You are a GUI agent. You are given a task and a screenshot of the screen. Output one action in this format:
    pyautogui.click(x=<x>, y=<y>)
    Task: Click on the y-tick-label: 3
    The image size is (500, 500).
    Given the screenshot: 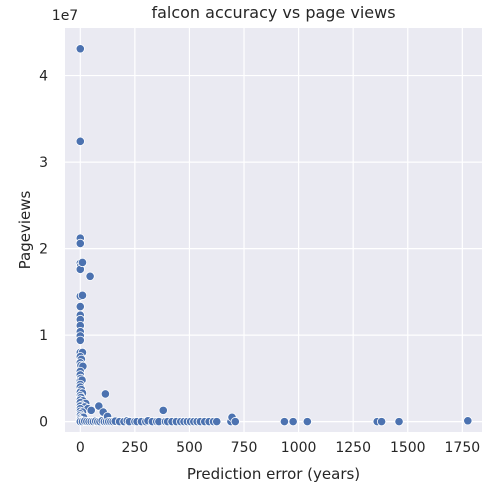 What is the action you would take?
    pyautogui.click(x=43, y=163)
    